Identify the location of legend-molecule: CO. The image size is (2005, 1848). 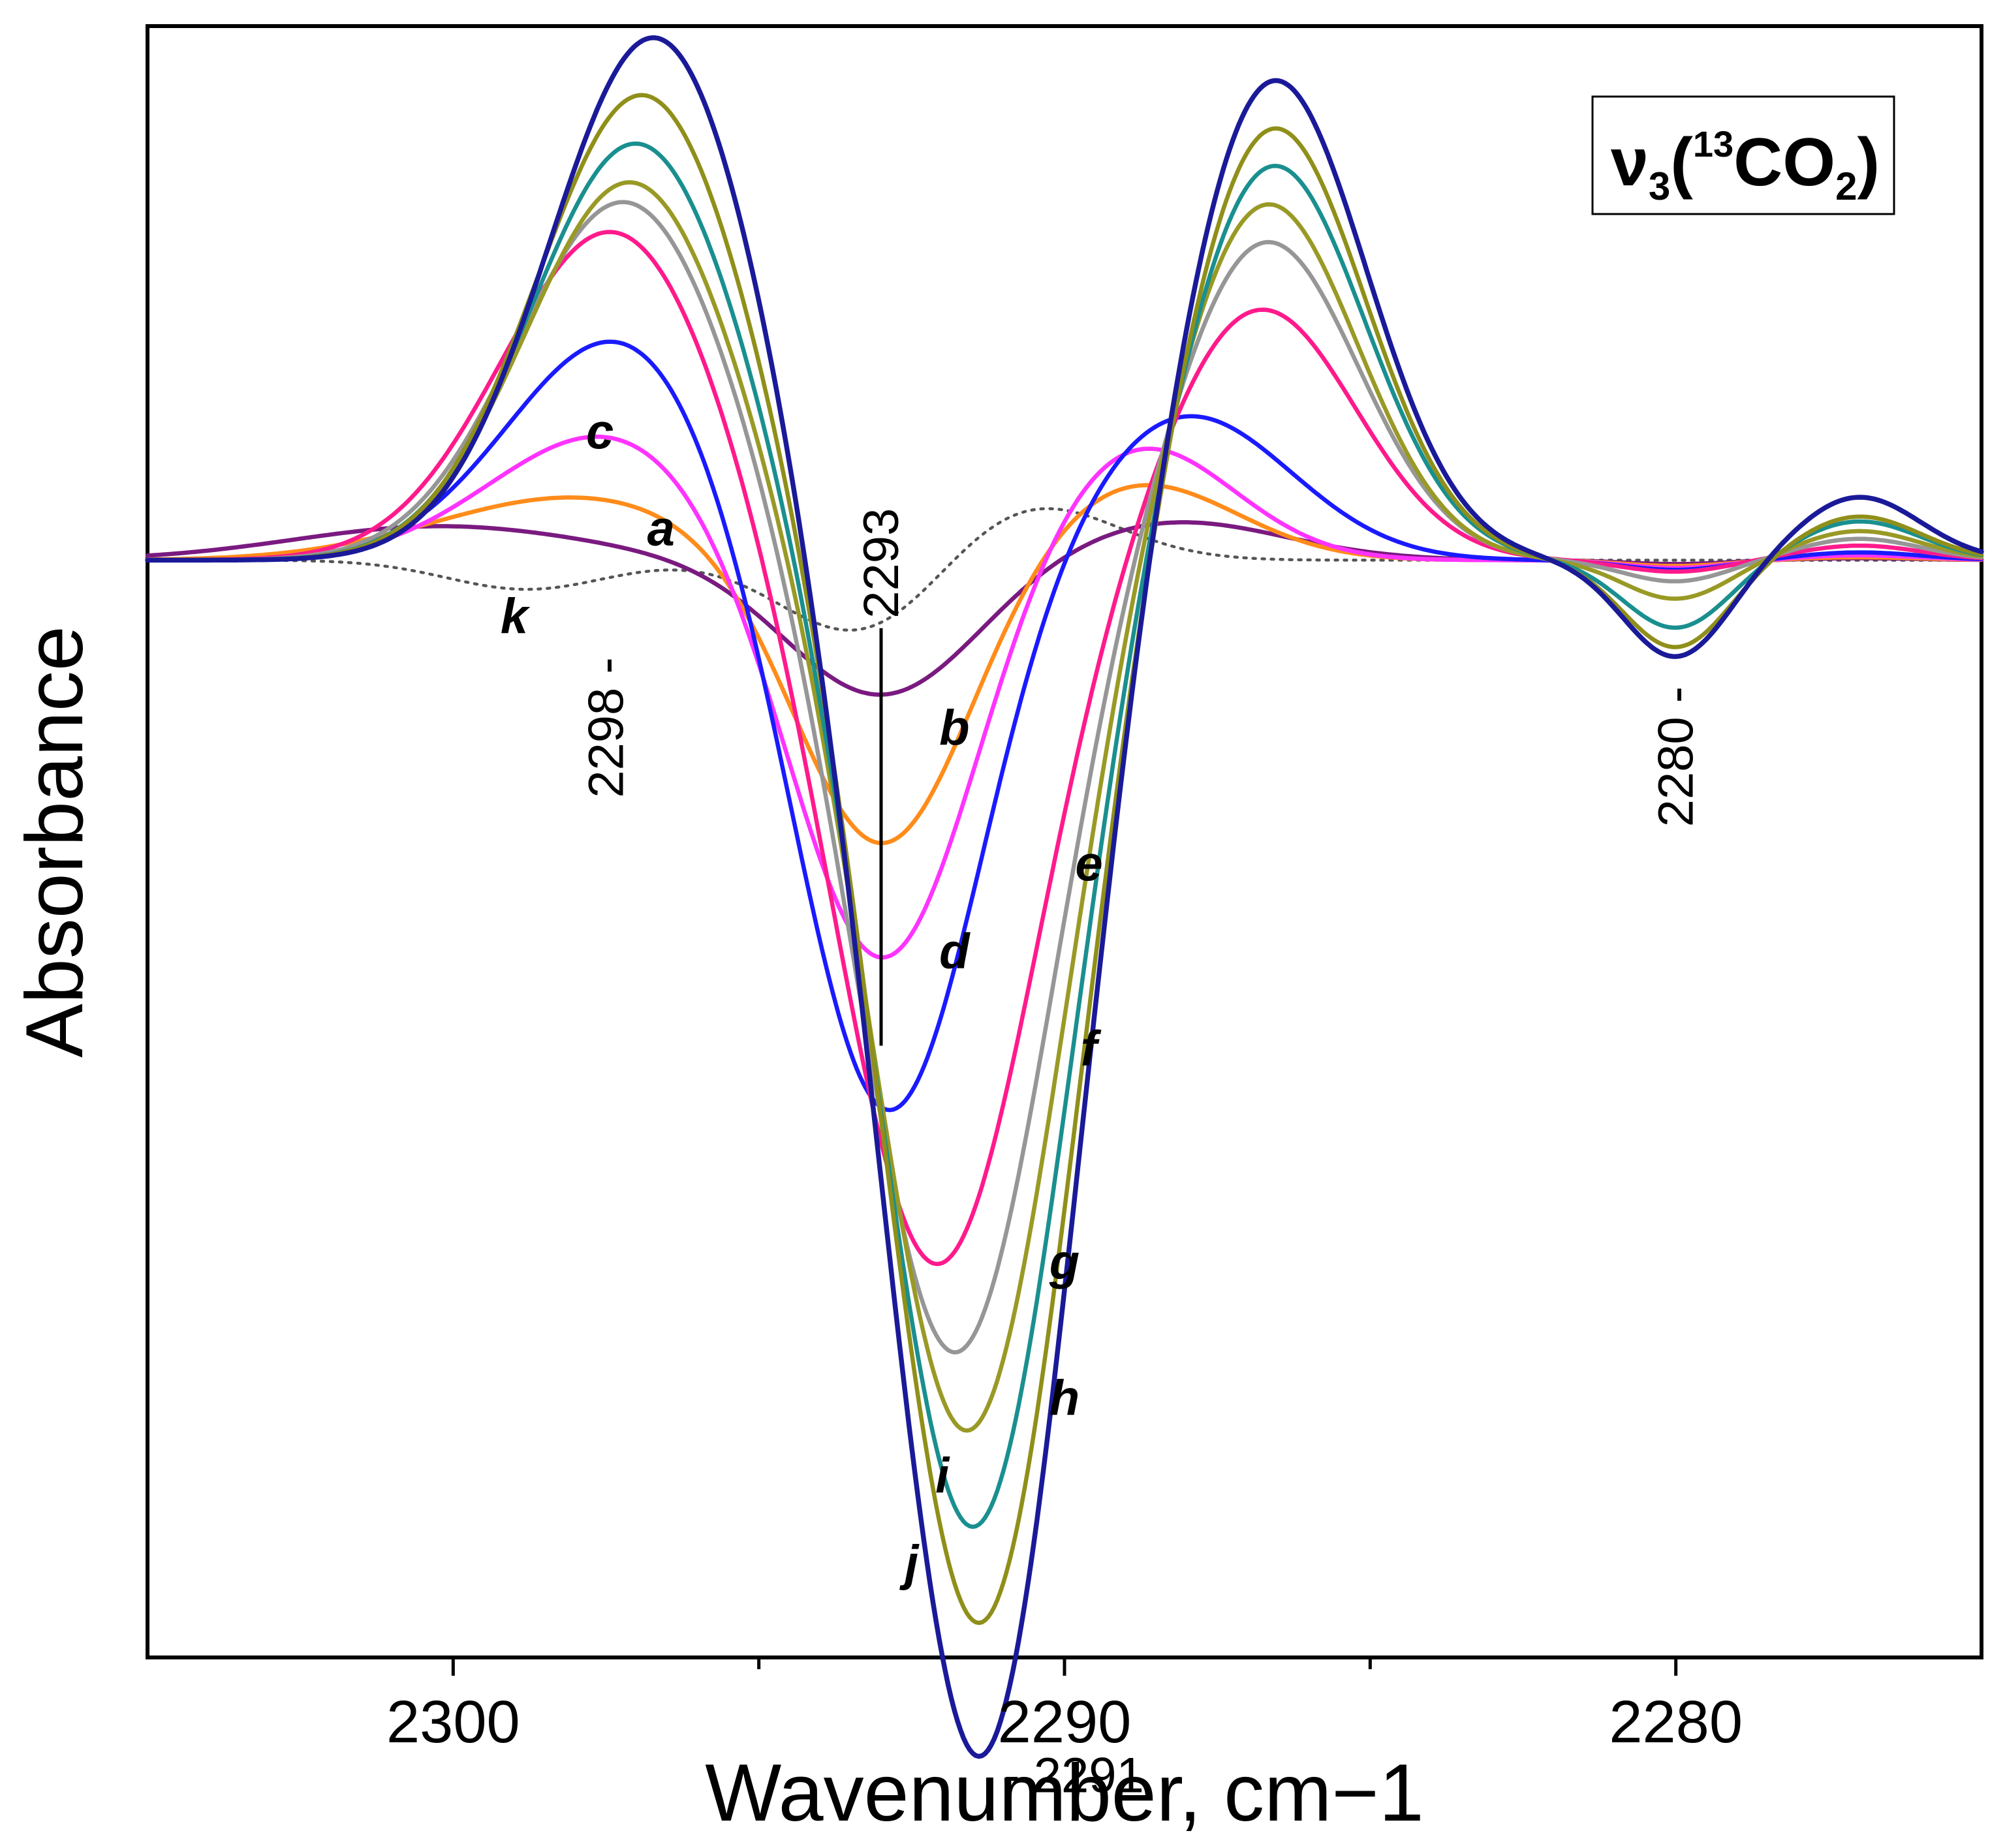
(1784, 162).